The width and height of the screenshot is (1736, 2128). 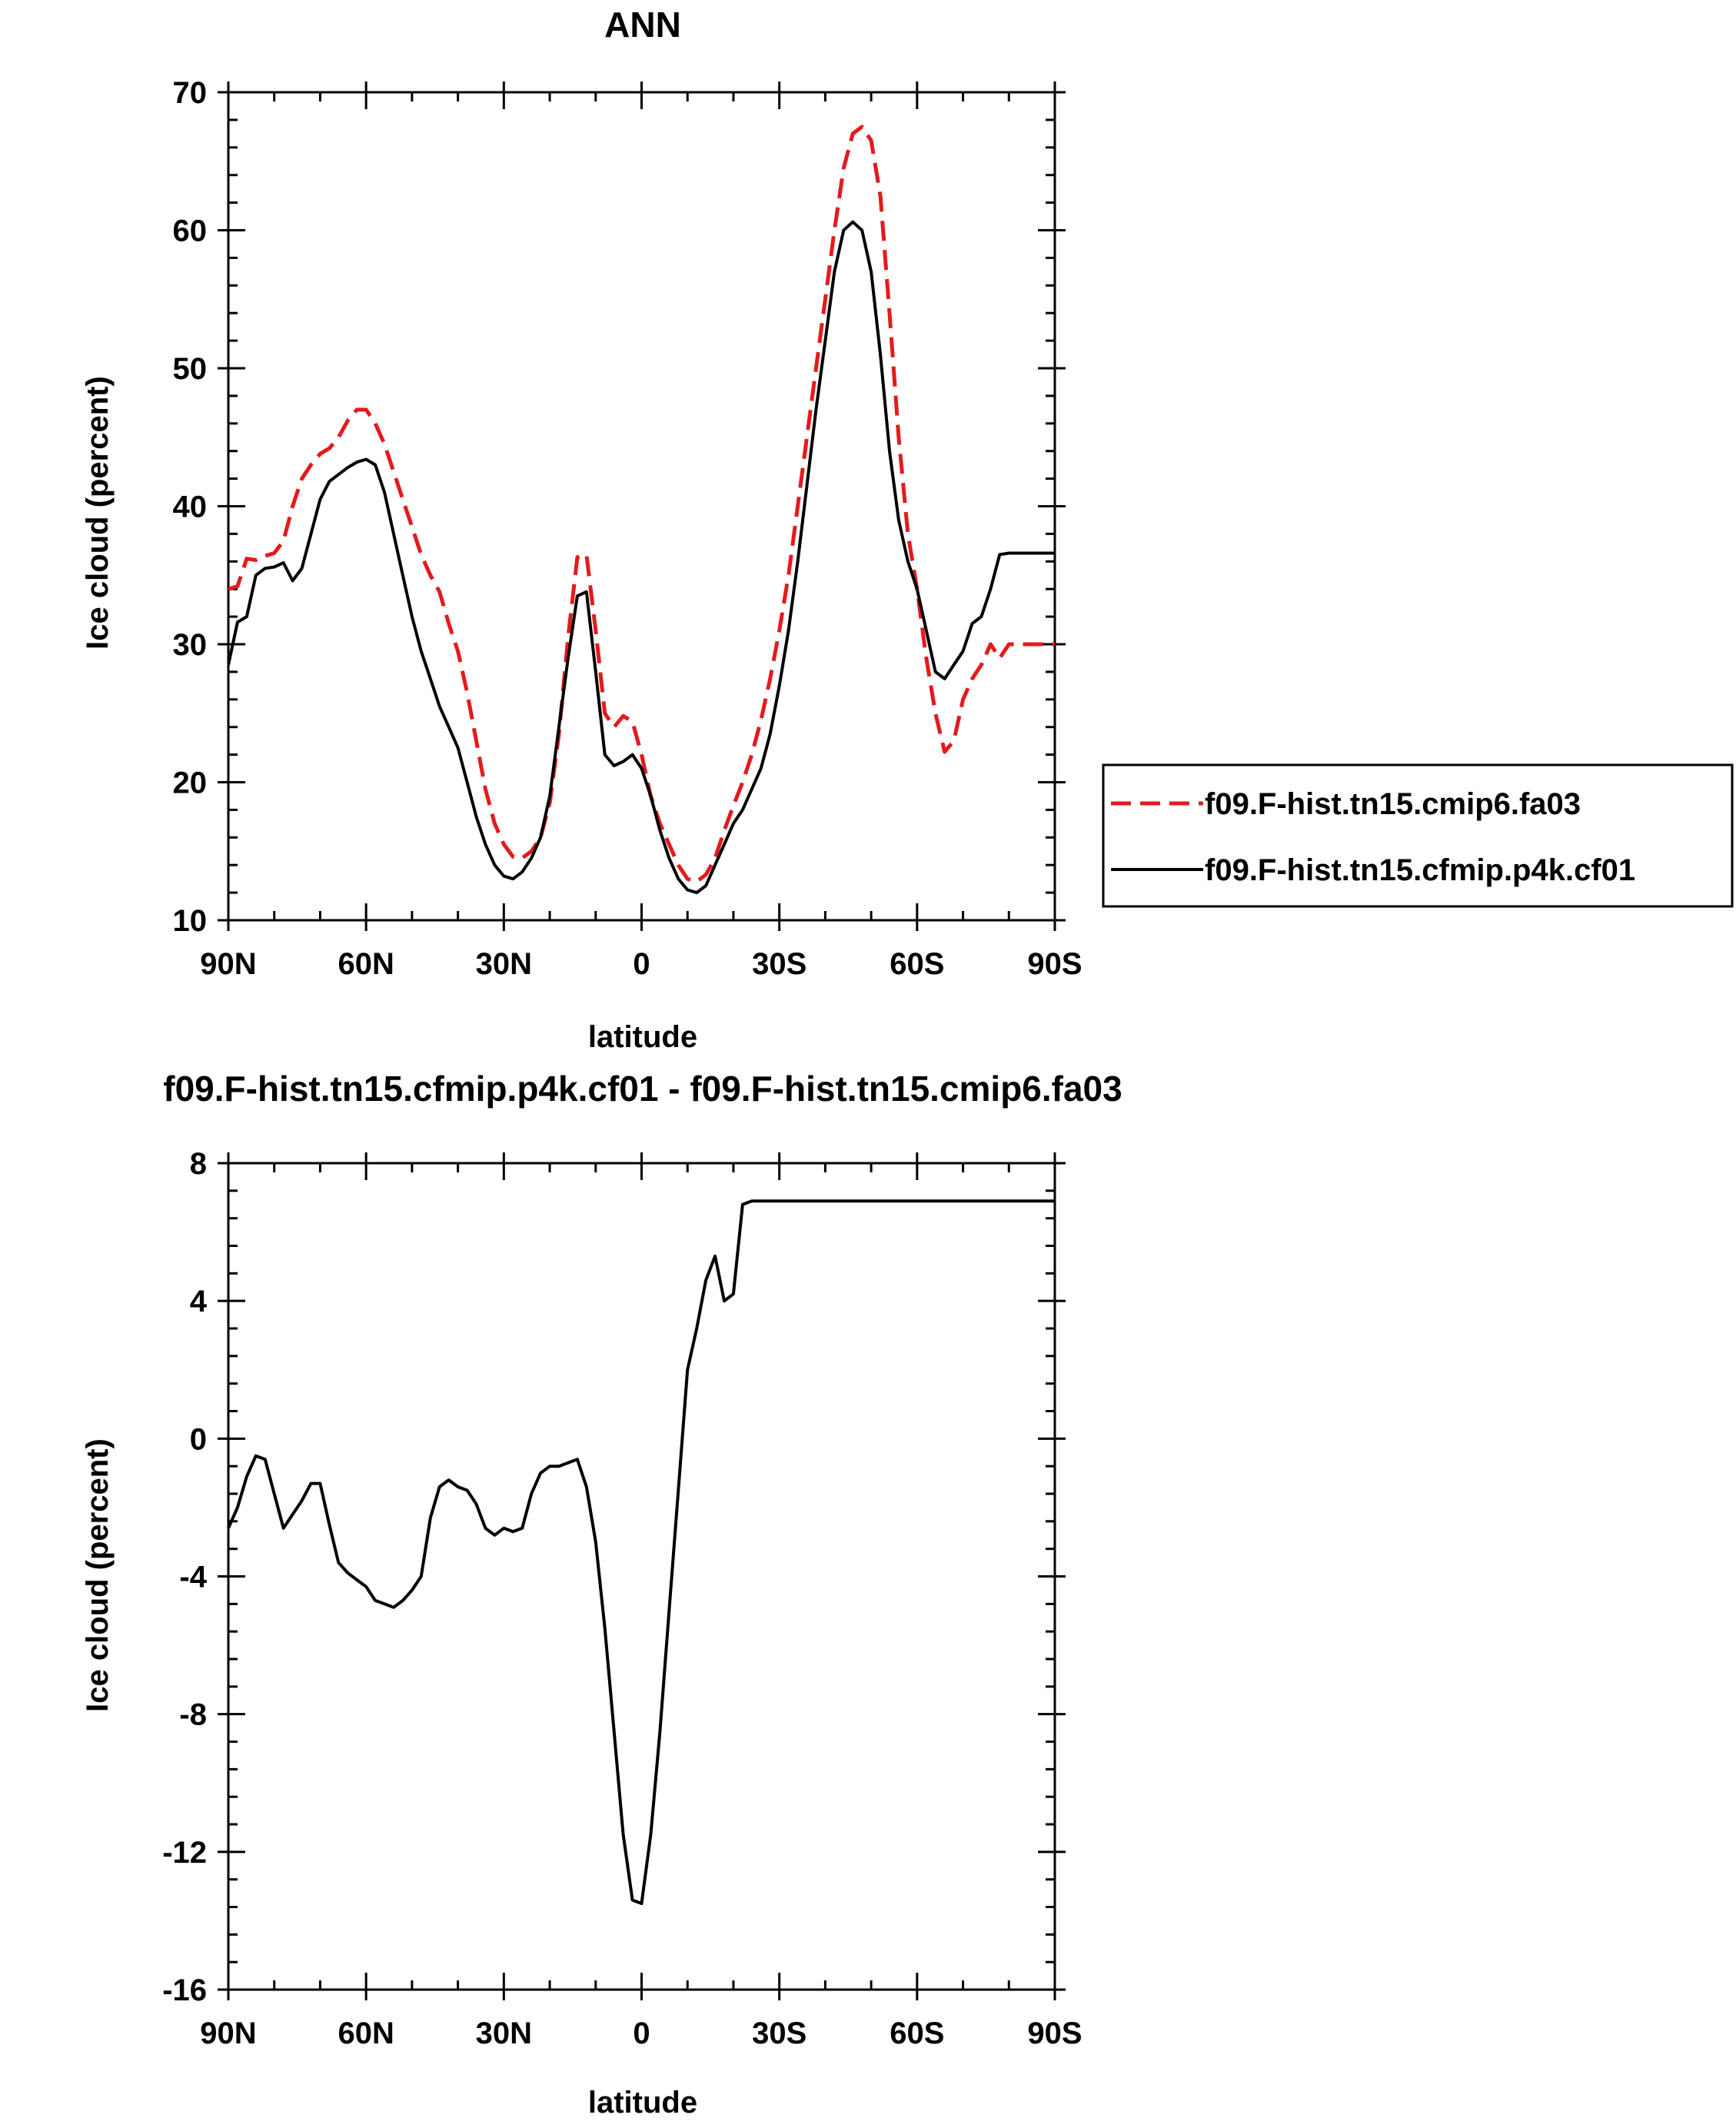 I want to click on top-x-tick-label: 90S, so click(x=1054, y=964).